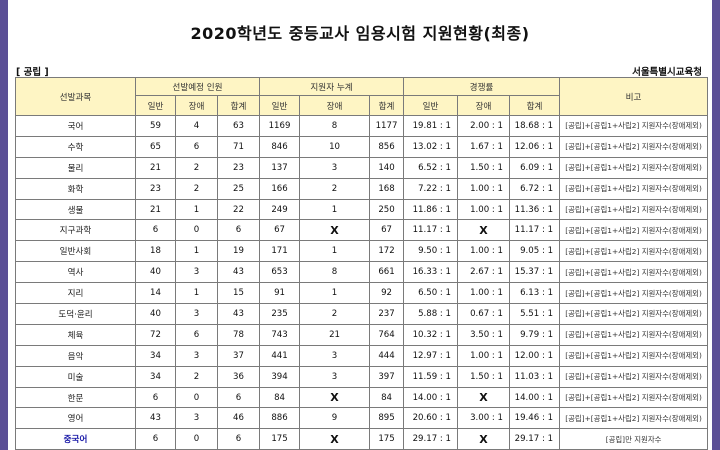 Image resolution: width=720 pixels, height=450 pixels. Describe the element at coordinates (484, 126) in the screenshot. I see `ratio-disabled-cell: 2.00 : 1` at that location.